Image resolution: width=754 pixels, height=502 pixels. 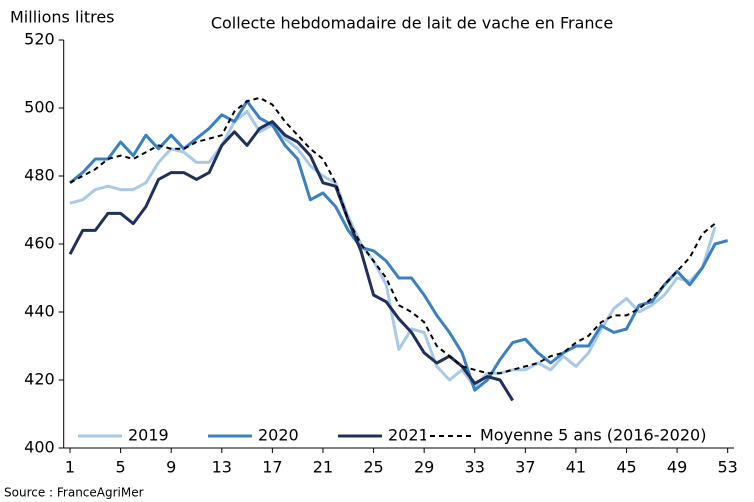 What do you see at coordinates (408, 435) in the screenshot?
I see `legend-label: 2021` at bounding box center [408, 435].